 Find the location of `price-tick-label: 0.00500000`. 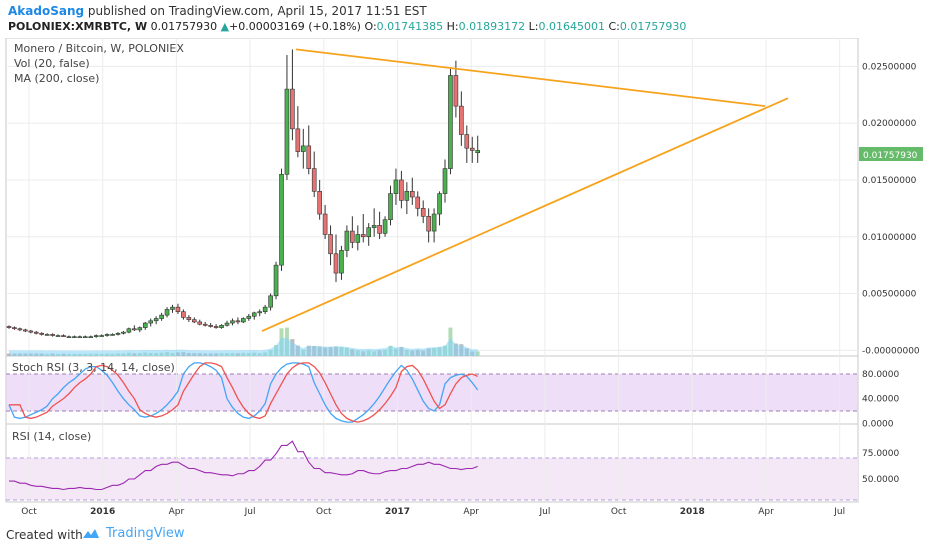

price-tick-label: 0.00500000 is located at coordinates (889, 295).